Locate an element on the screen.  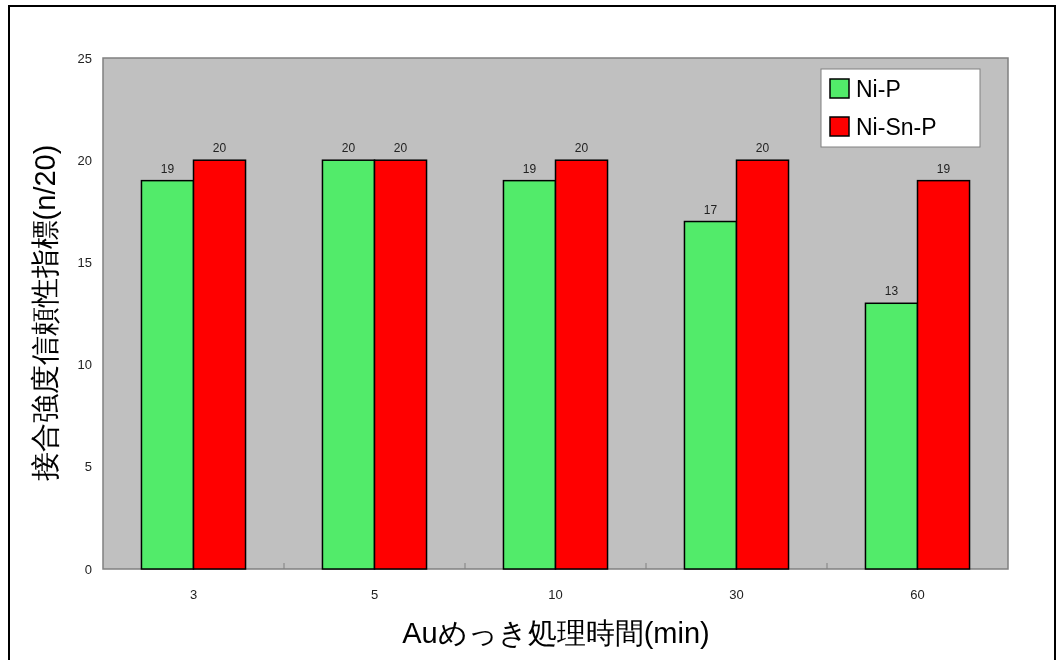
x-axis-title: Auめっき処理時間(min) is located at coordinates (556, 633).